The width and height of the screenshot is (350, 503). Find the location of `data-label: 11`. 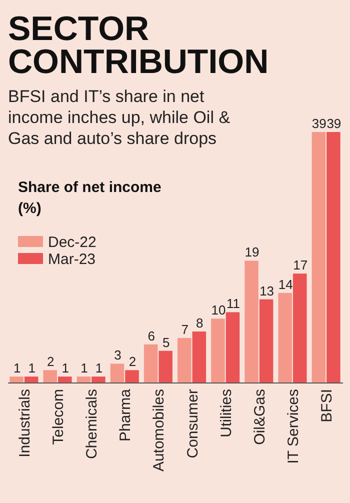

data-label: 11 is located at coordinates (233, 304).